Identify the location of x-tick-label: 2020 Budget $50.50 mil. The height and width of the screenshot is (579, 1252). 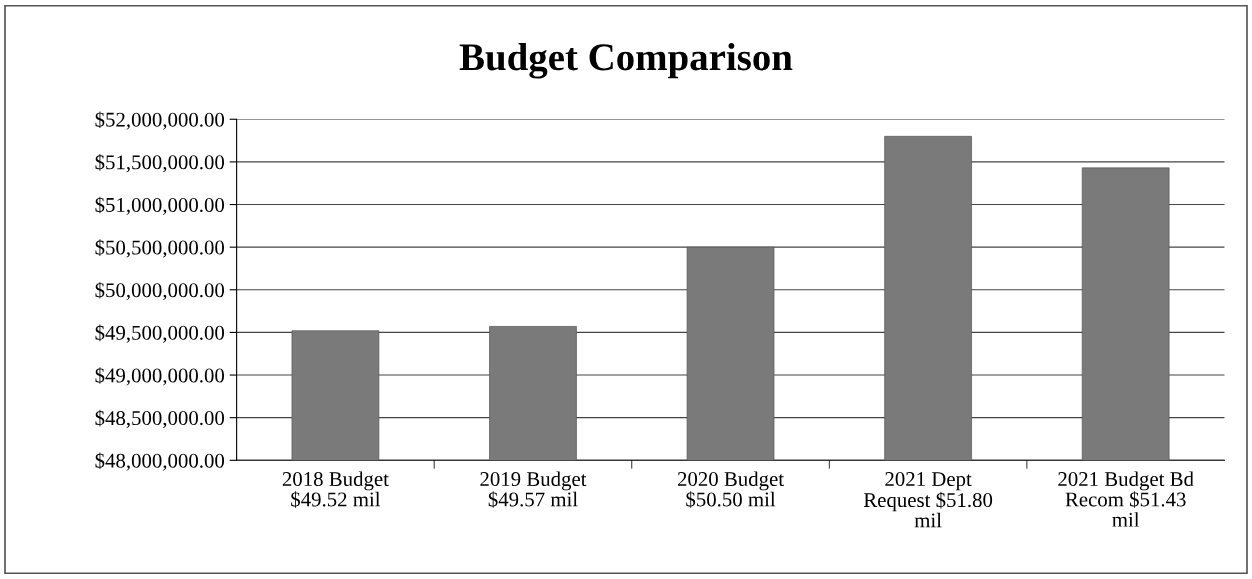
(730, 489).